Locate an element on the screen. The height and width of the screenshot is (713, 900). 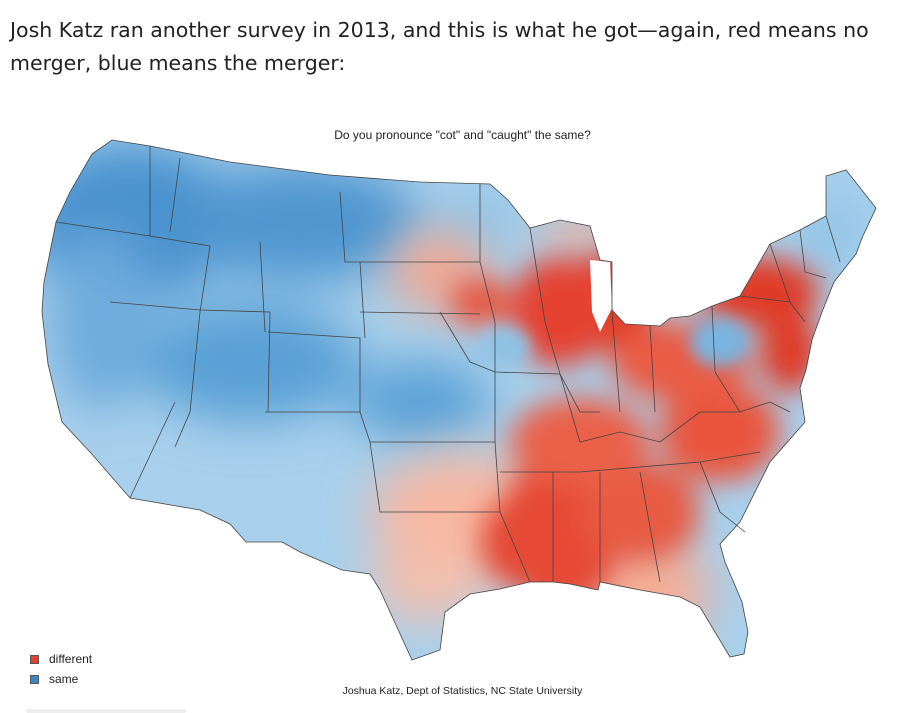
legend-swatch-same is located at coordinates (34, 679).